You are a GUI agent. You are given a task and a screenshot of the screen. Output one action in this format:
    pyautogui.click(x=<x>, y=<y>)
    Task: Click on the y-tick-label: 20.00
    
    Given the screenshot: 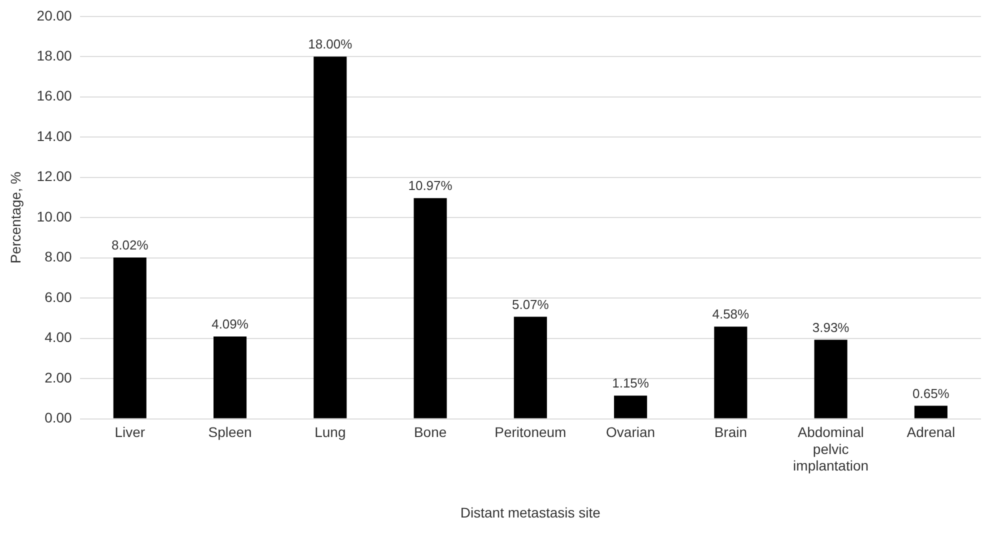 What is the action you would take?
    pyautogui.click(x=54, y=15)
    